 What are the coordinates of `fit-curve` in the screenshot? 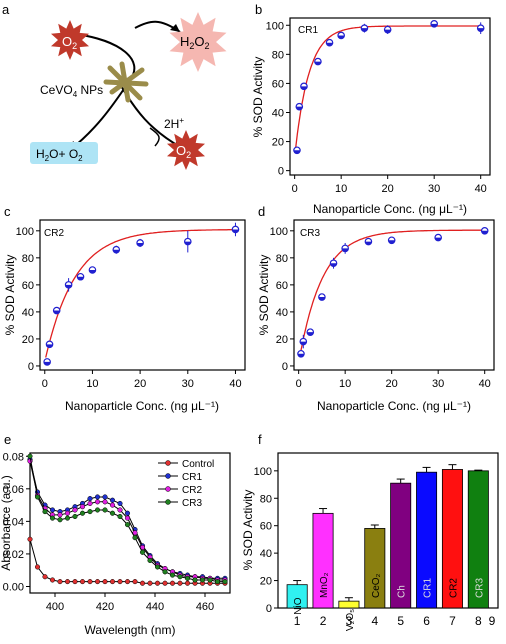 It's located at (391, 292).